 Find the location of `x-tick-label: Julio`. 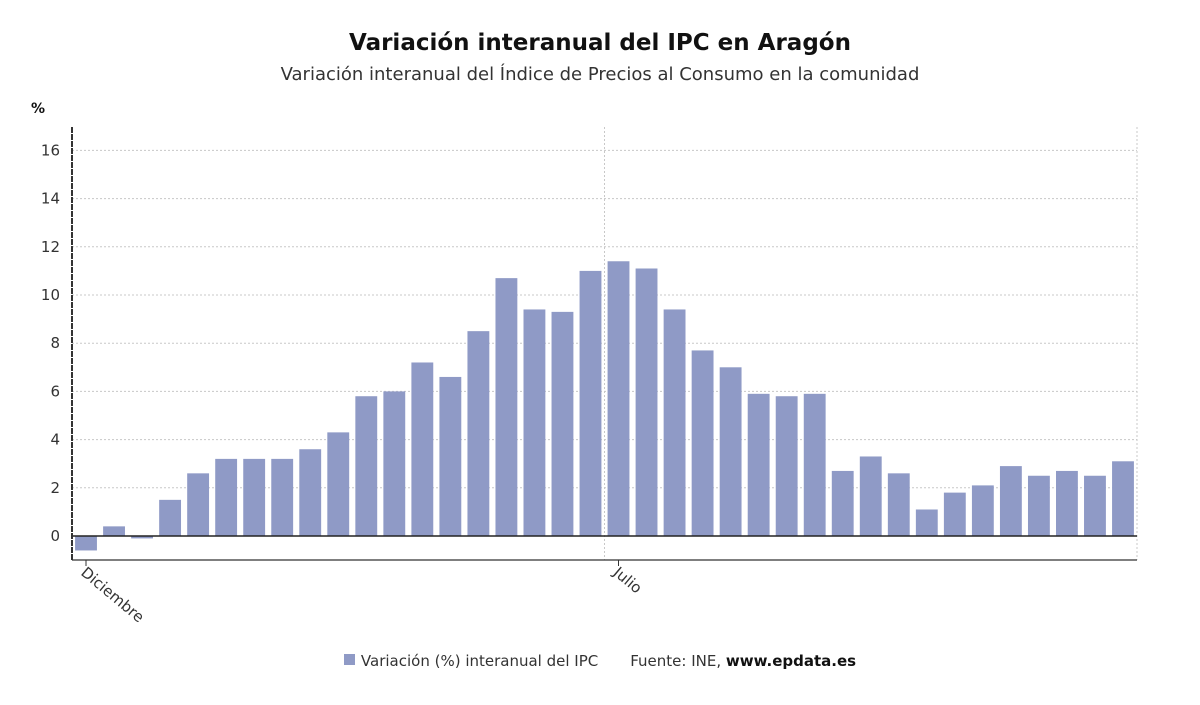

x-tick-label: Julio is located at coordinates (627, 580).